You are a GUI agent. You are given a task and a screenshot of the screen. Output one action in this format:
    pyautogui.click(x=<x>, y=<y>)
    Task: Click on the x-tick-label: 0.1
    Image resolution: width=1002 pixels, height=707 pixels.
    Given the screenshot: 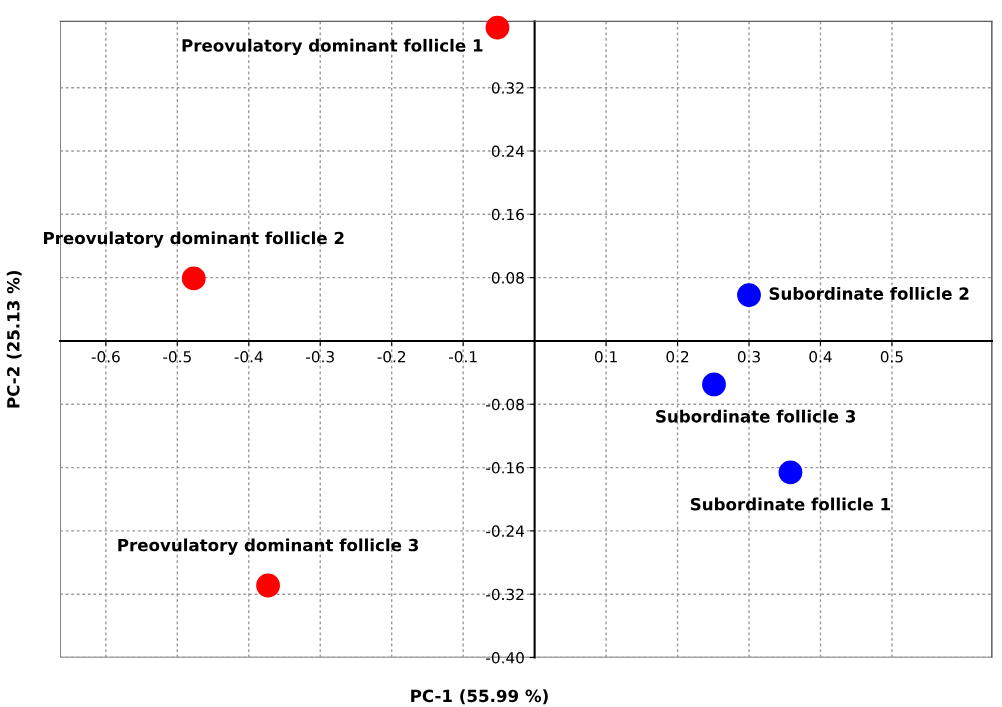 What is the action you would take?
    pyautogui.click(x=605, y=356)
    